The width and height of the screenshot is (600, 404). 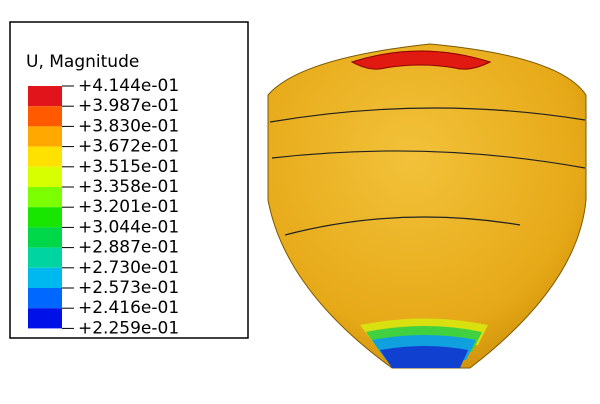 I want to click on bottom-band, so click(x=424, y=357).